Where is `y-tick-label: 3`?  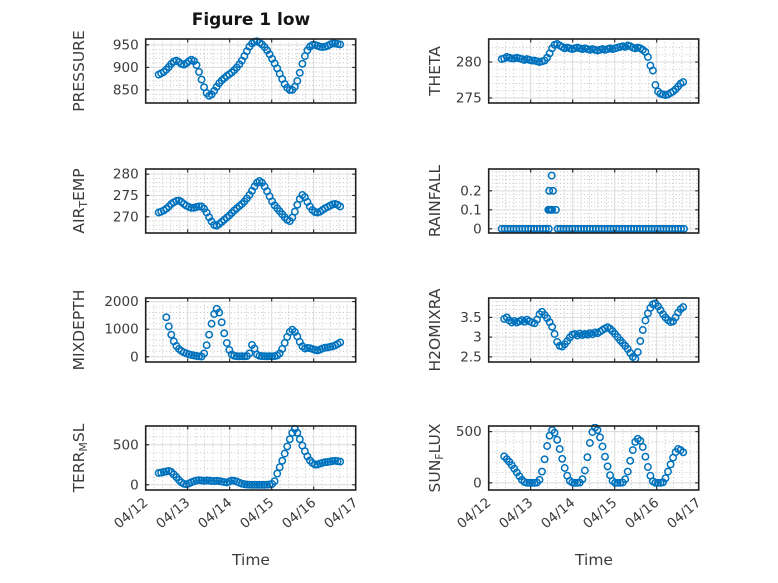
y-tick-label: 3 is located at coordinates (477, 338).